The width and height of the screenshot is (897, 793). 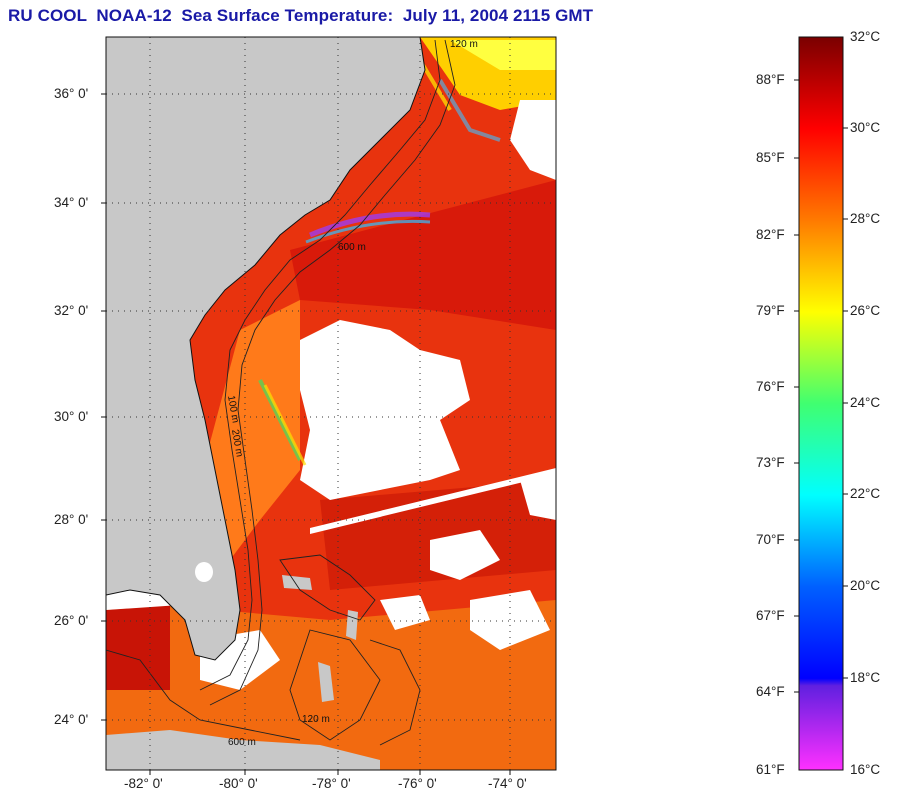 I want to click on lon-label: -76° 0', so click(x=417, y=783).